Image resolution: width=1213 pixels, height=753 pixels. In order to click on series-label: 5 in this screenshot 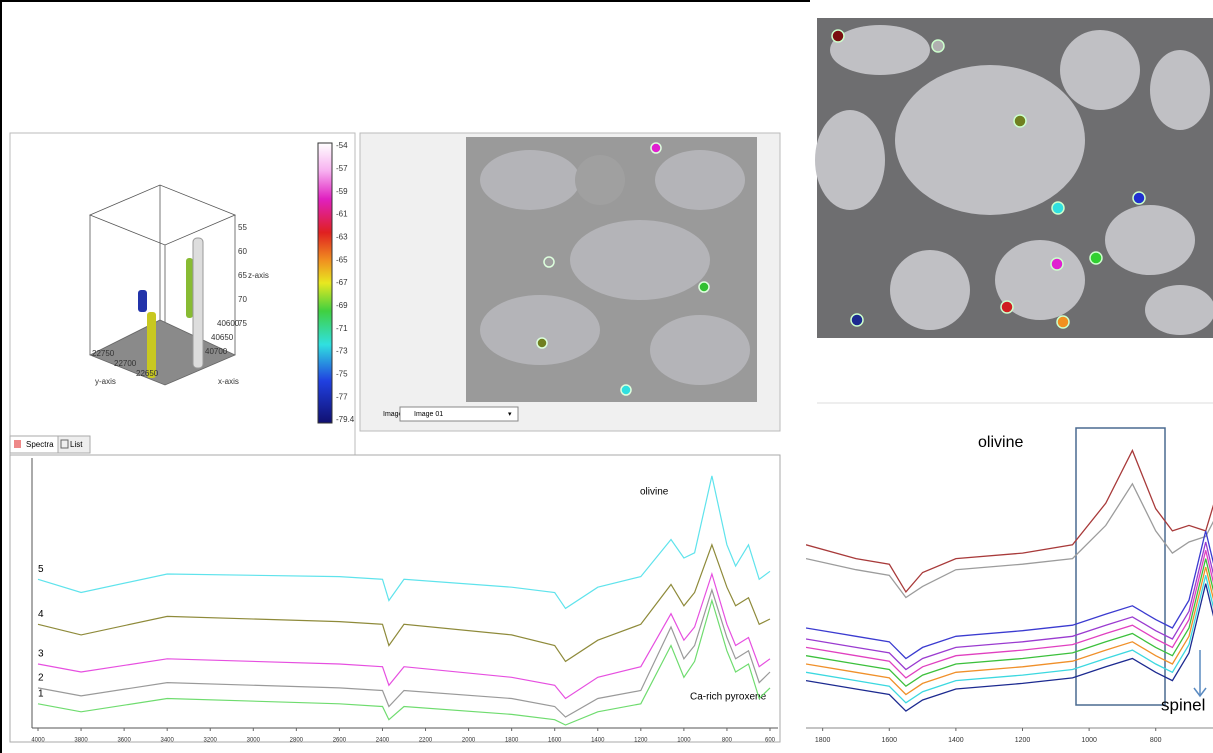, I will do `click(41, 569)`.